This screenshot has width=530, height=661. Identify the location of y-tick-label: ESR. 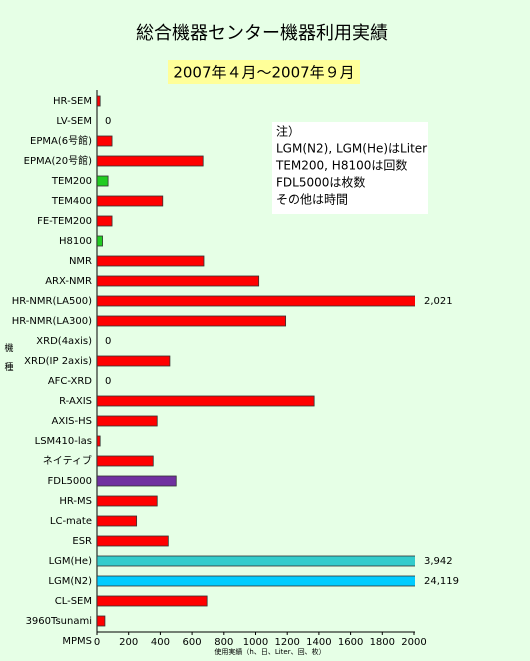
(82, 541).